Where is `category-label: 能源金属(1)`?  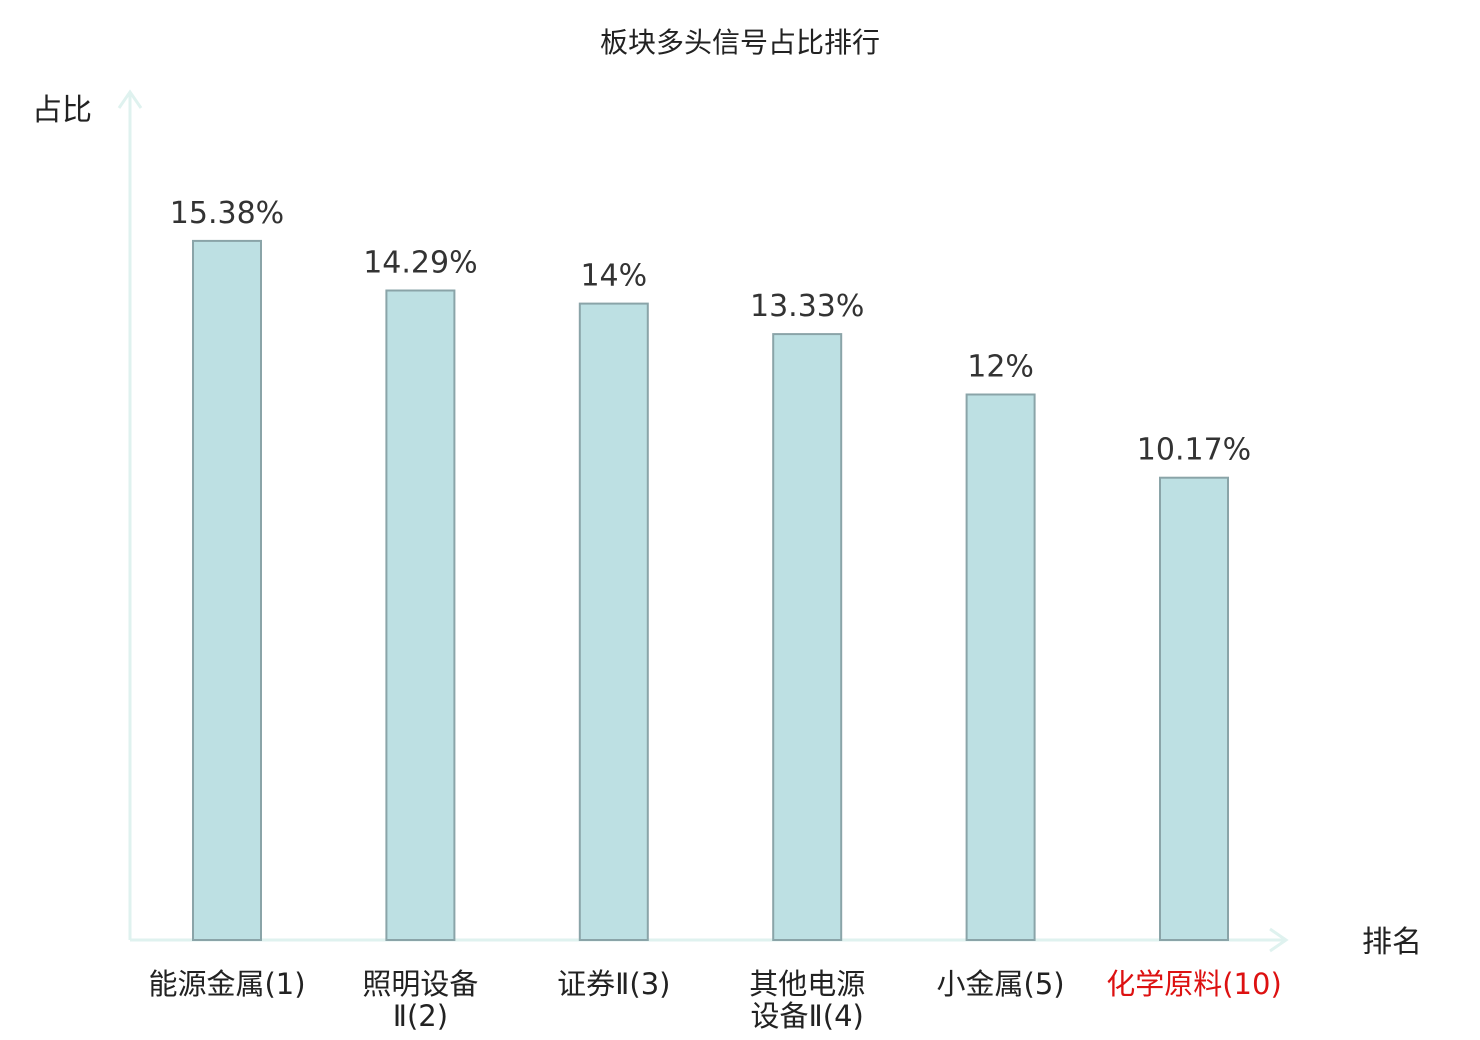 category-label: 能源金属(1) is located at coordinates (226, 984).